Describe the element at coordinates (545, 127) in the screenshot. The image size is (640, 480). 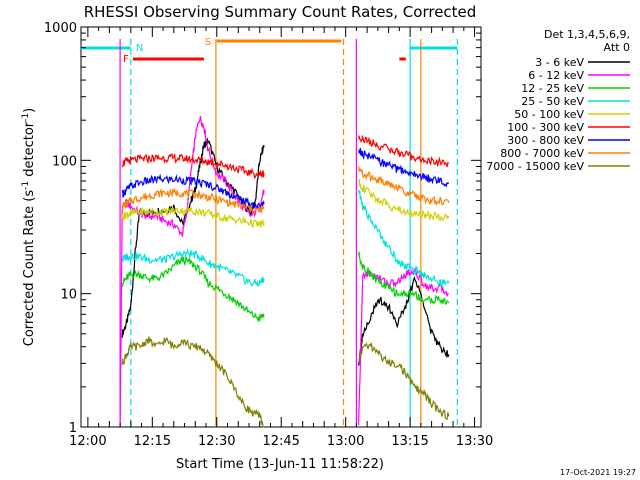
I see `legend-label: 100 - 300 keV` at that location.